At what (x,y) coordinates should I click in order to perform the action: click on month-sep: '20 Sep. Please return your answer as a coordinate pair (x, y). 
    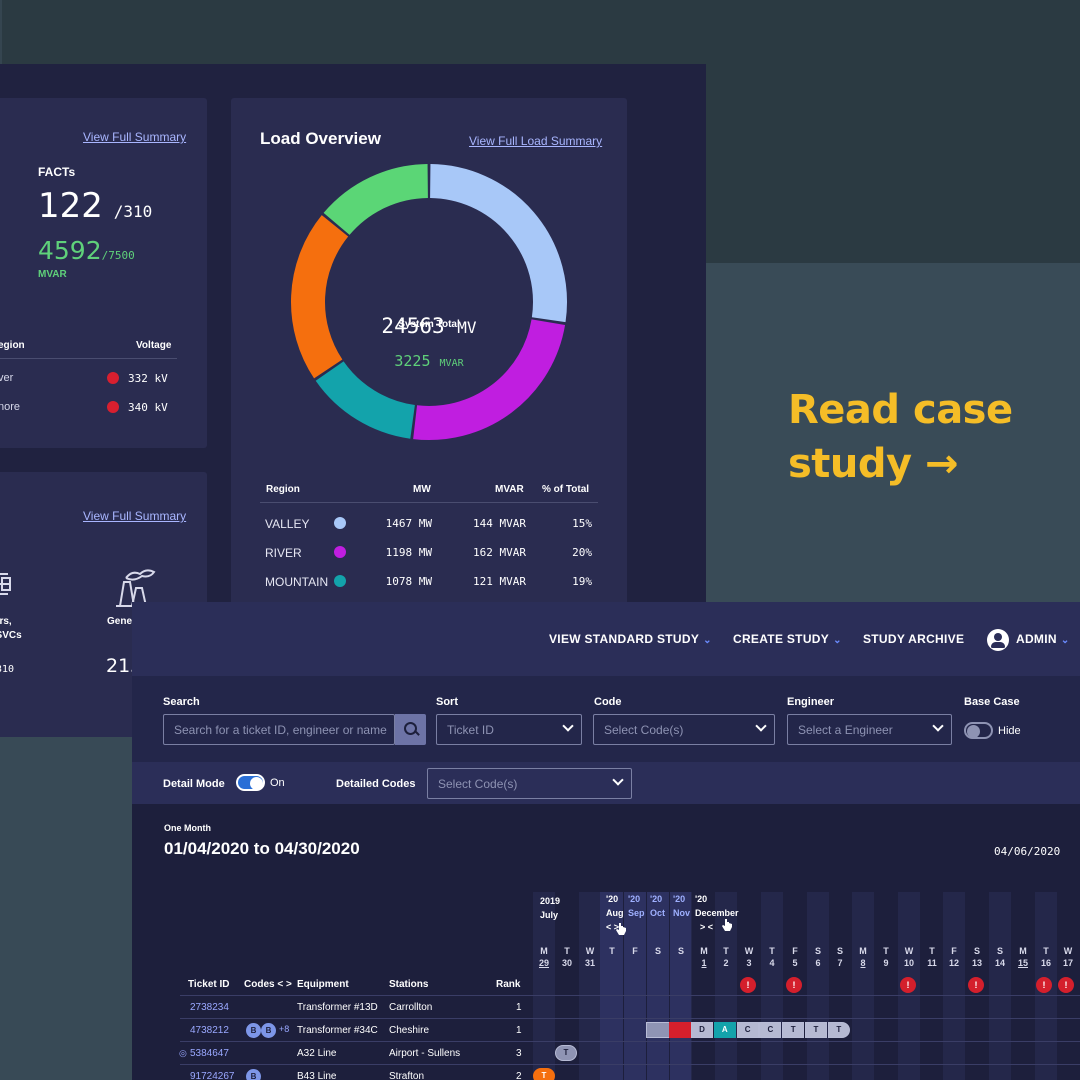
    Looking at the image, I should click on (636, 906).